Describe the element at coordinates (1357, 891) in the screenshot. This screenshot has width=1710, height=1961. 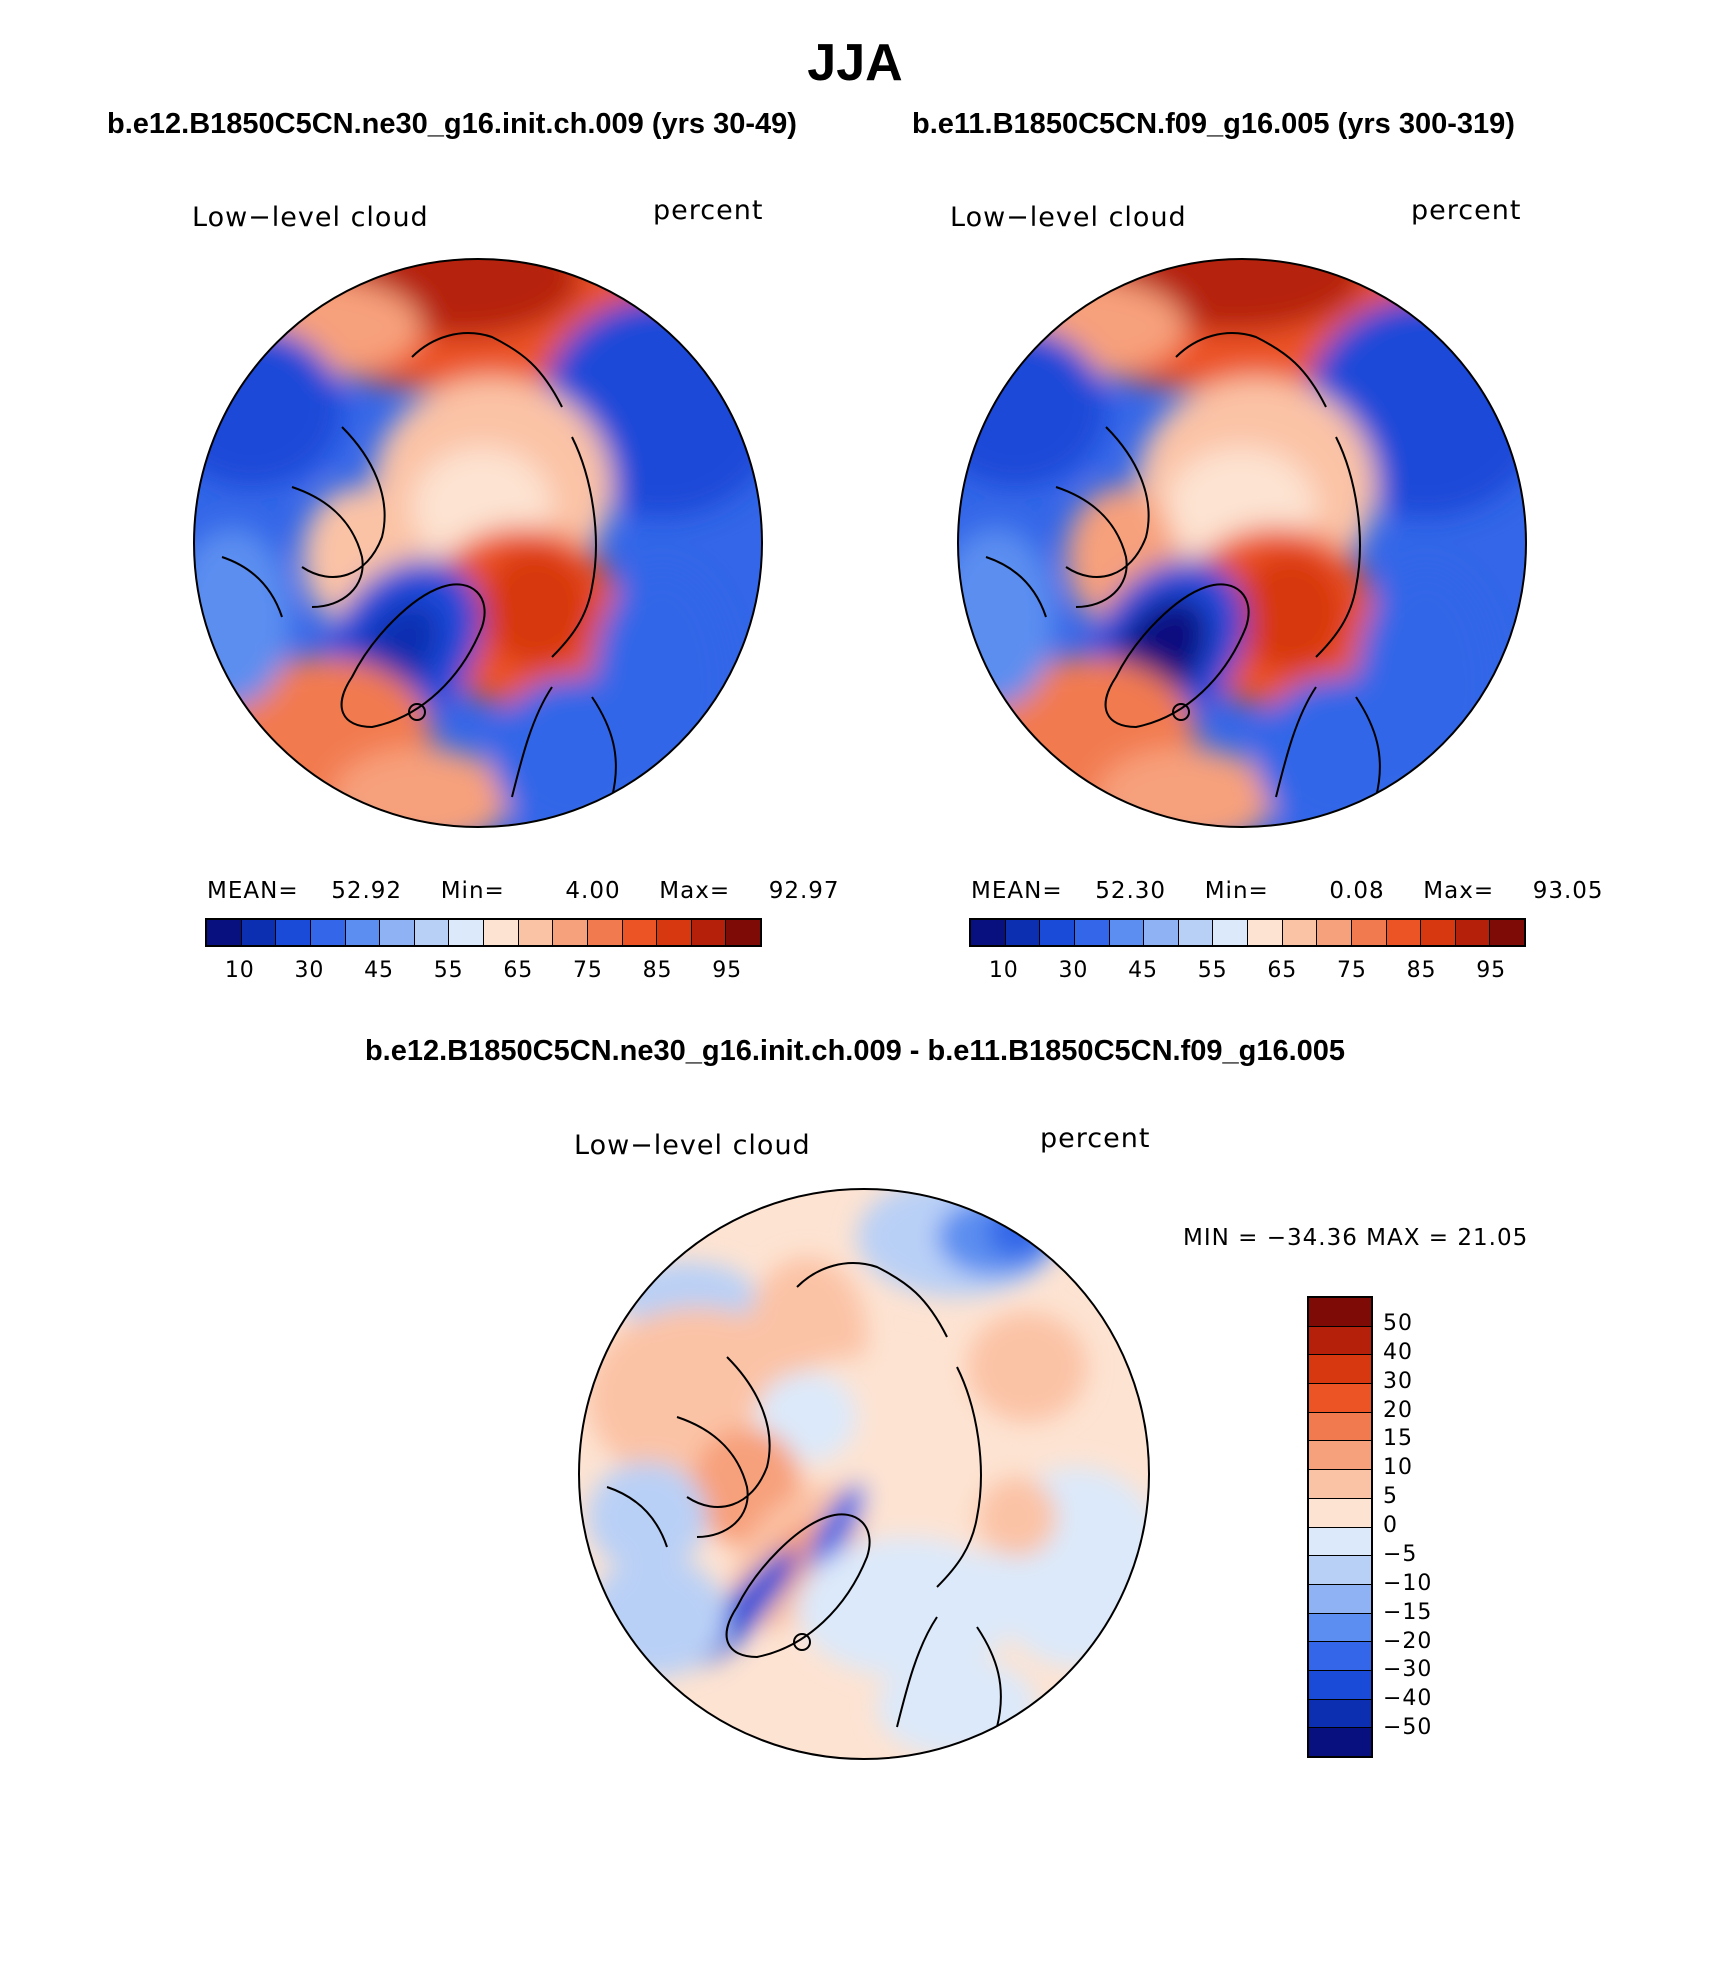
I see `panel2-min-value: 0.08` at that location.